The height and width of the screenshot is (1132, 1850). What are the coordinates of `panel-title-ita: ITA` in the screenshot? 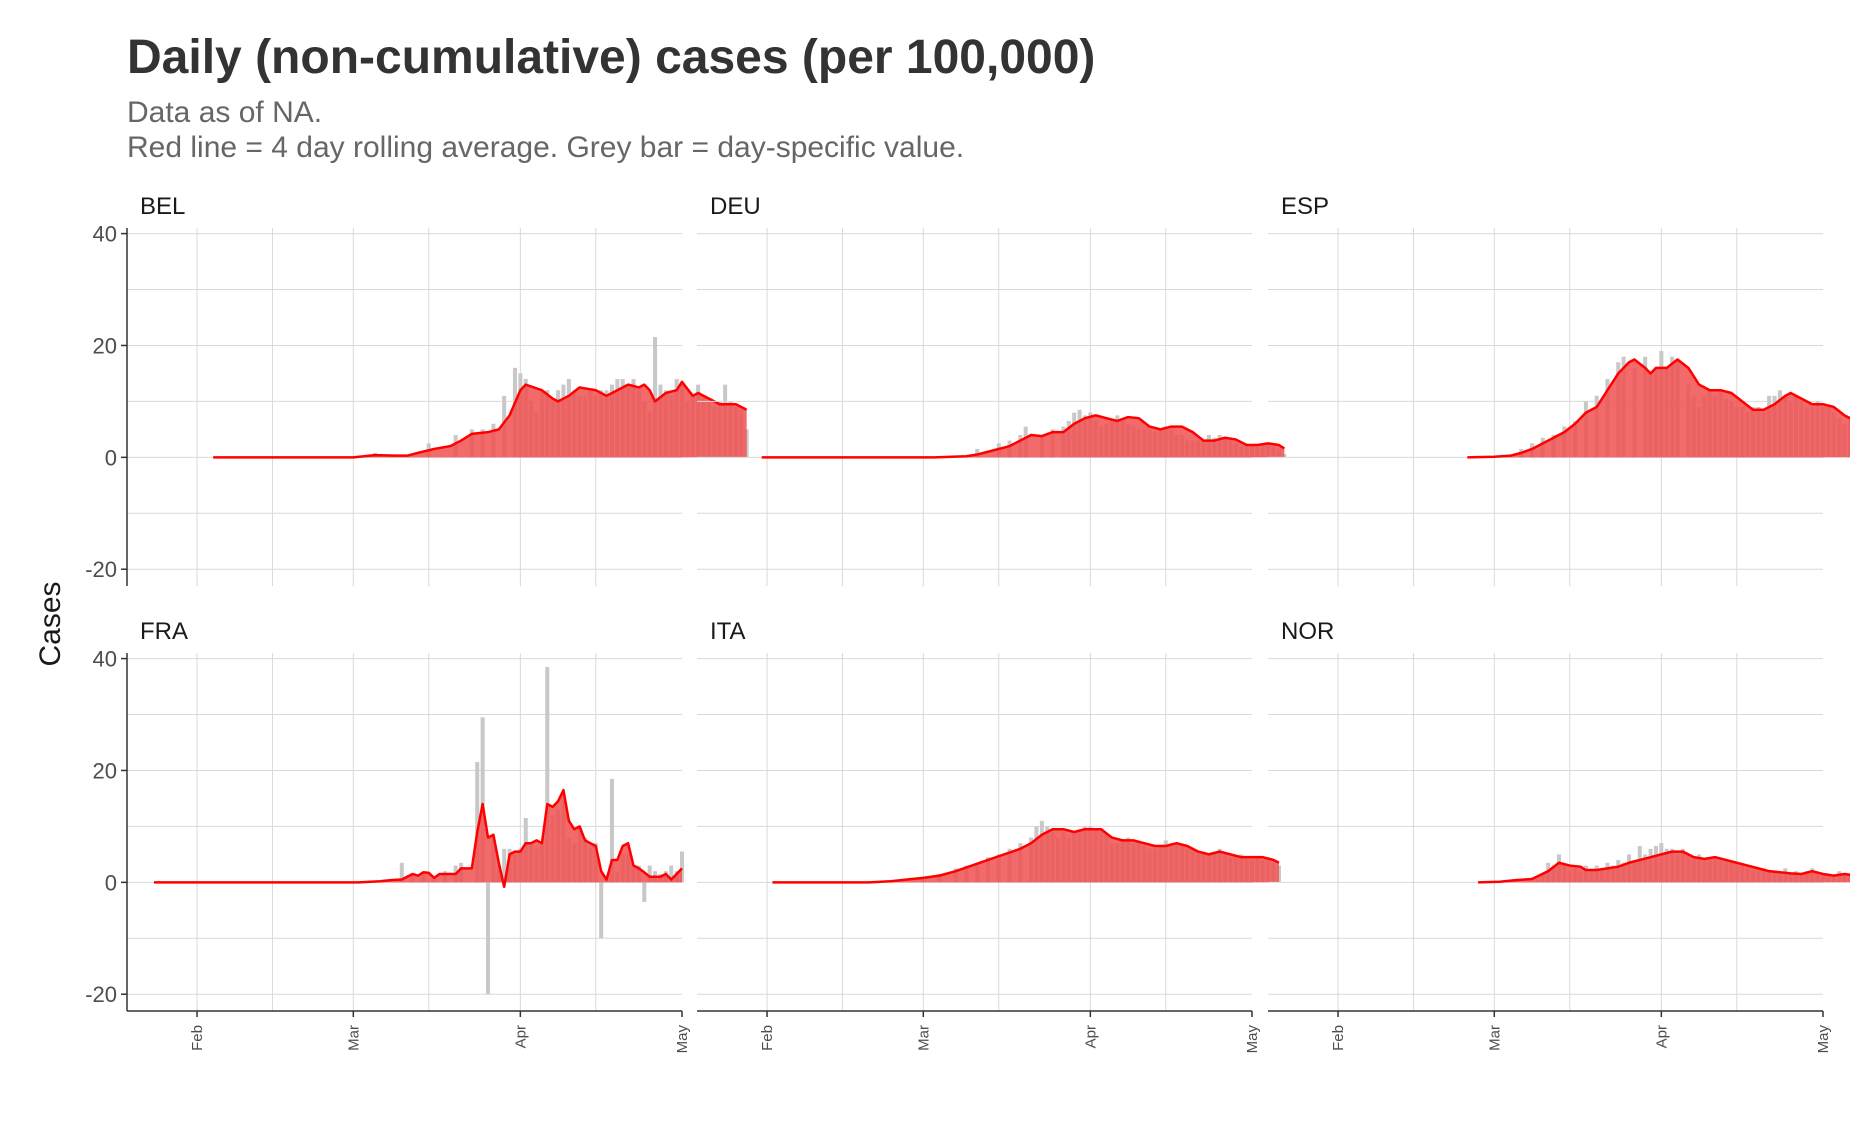 It's located at (728, 631).